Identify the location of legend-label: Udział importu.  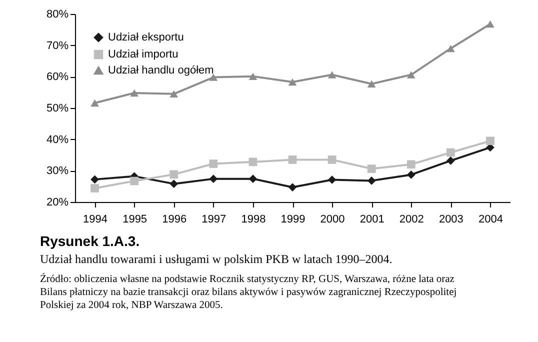
(143, 54).